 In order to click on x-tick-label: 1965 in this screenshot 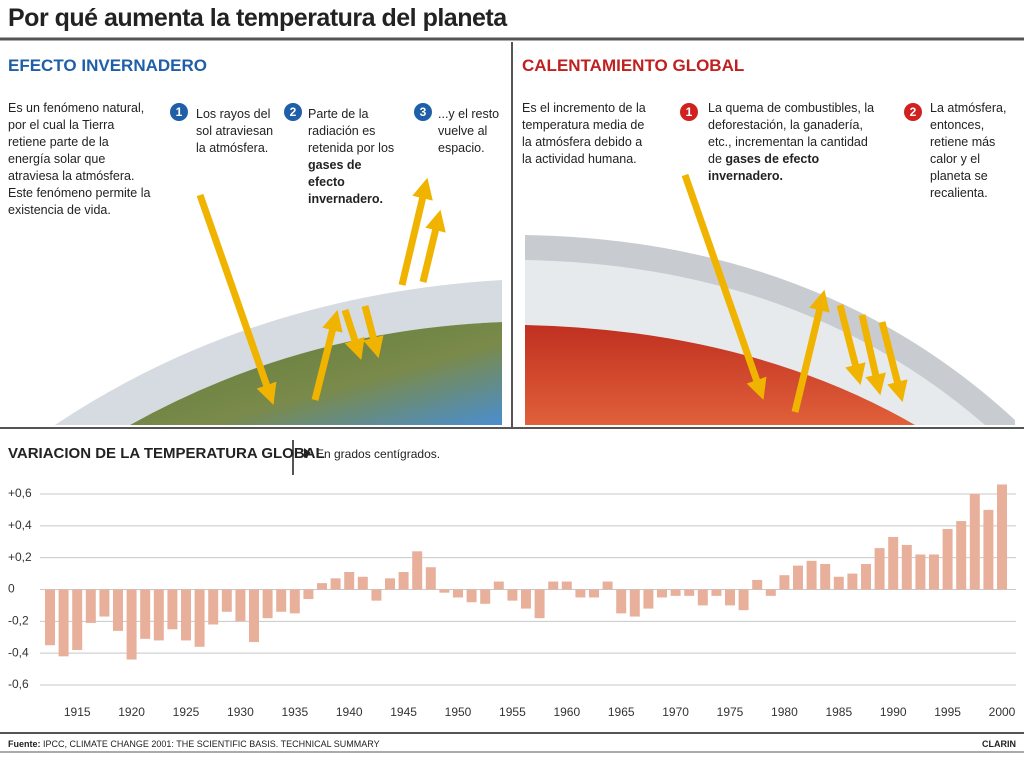, I will do `click(621, 712)`.